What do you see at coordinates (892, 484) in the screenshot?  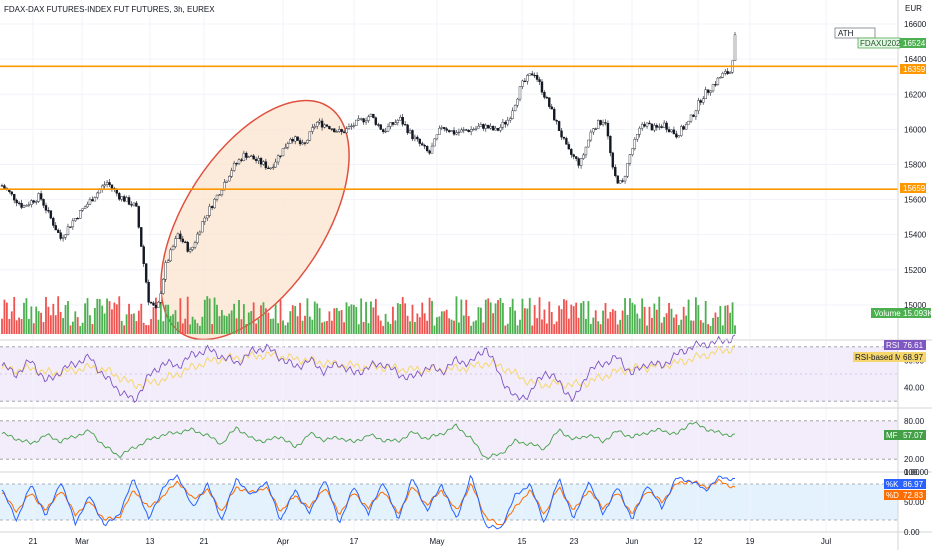 I see `k-label-box` at bounding box center [892, 484].